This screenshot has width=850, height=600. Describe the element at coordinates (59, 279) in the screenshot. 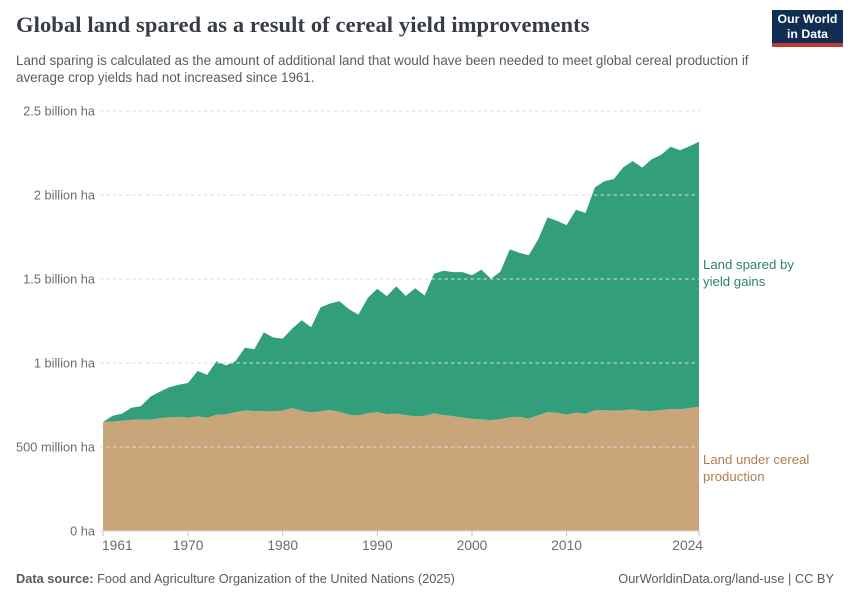

I see `y-axis-tick-label: 1.5 billion ha` at that location.